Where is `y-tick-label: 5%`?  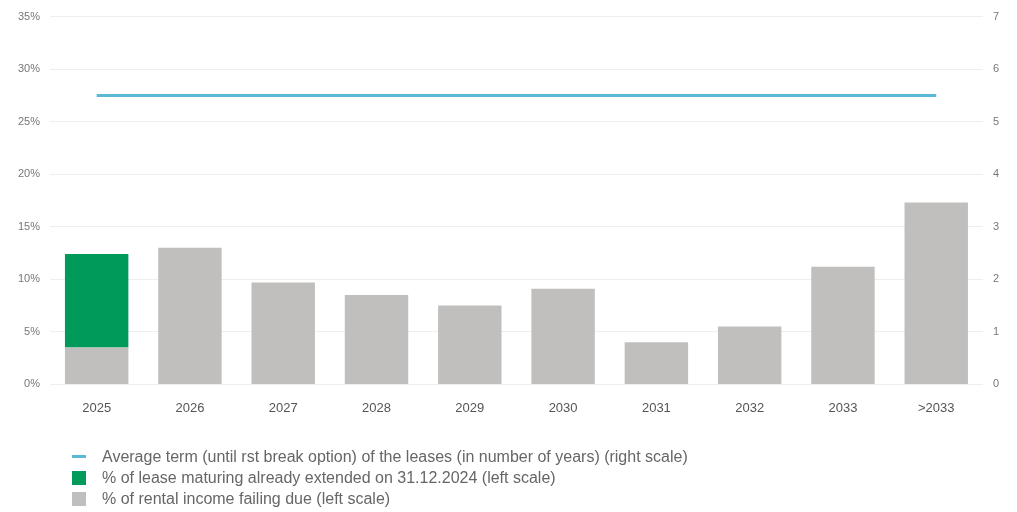
y-tick-label: 5% is located at coordinates (32, 330).